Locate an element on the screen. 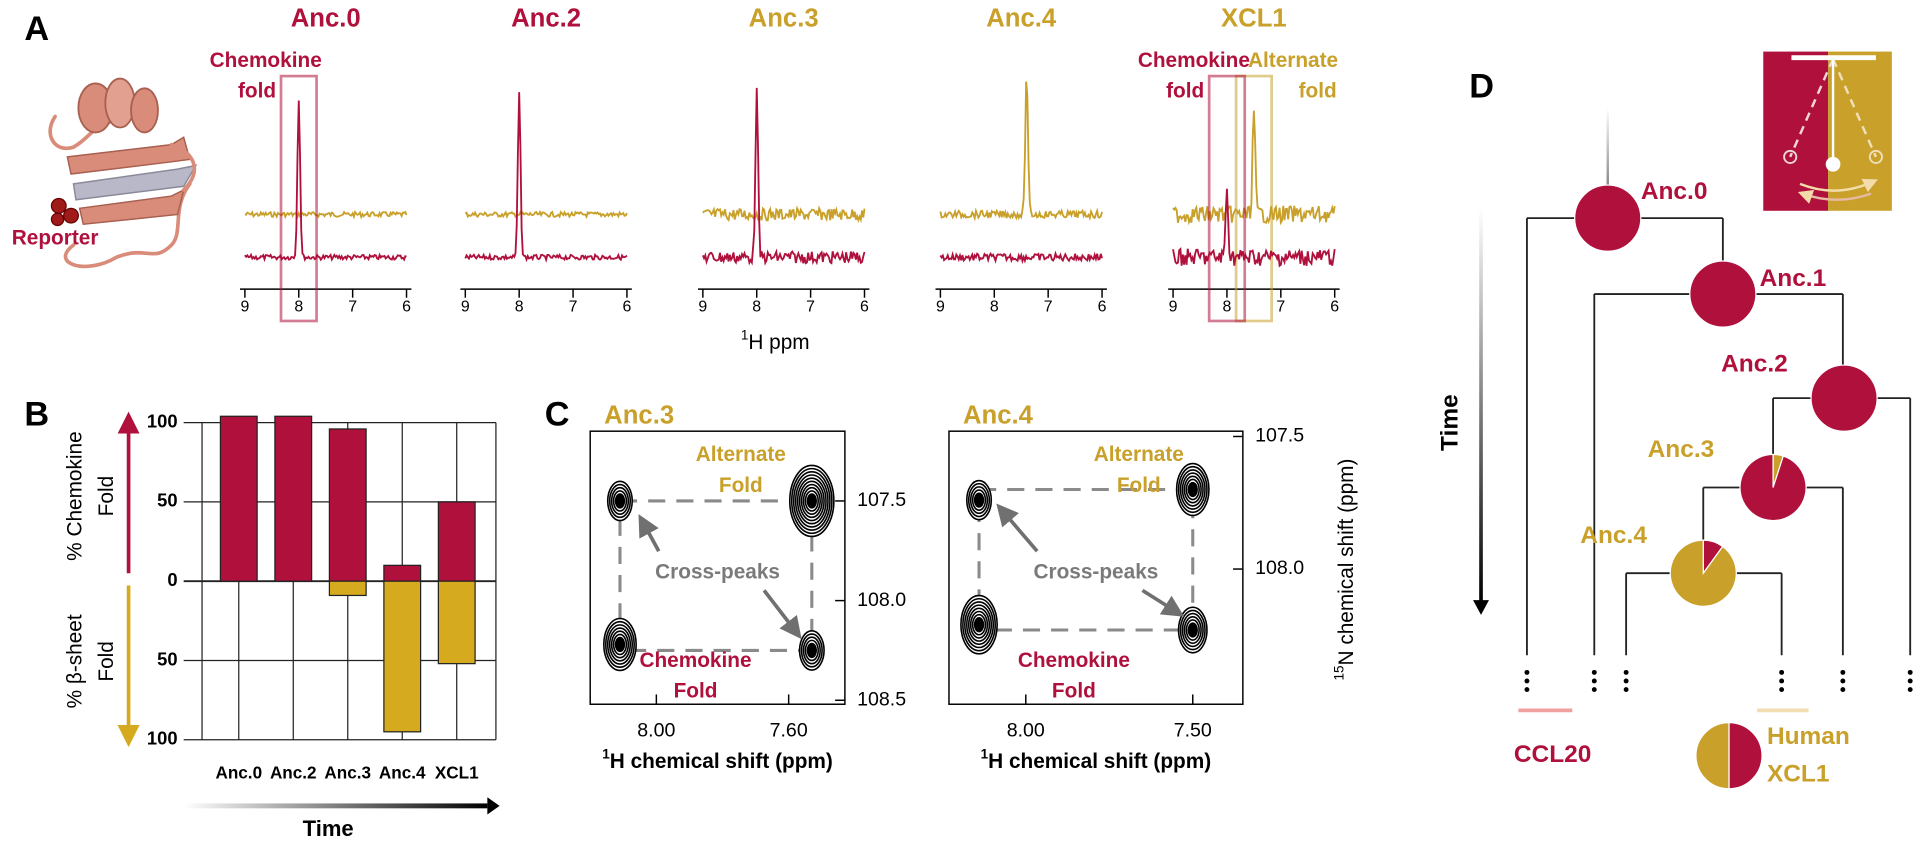  x-tick-label: 7.60 is located at coordinates (789, 730).